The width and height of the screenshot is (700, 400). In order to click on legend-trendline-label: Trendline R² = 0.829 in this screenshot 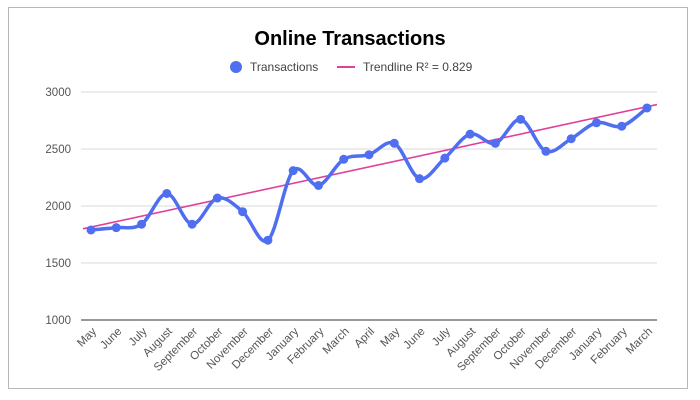, I will do `click(418, 67)`.